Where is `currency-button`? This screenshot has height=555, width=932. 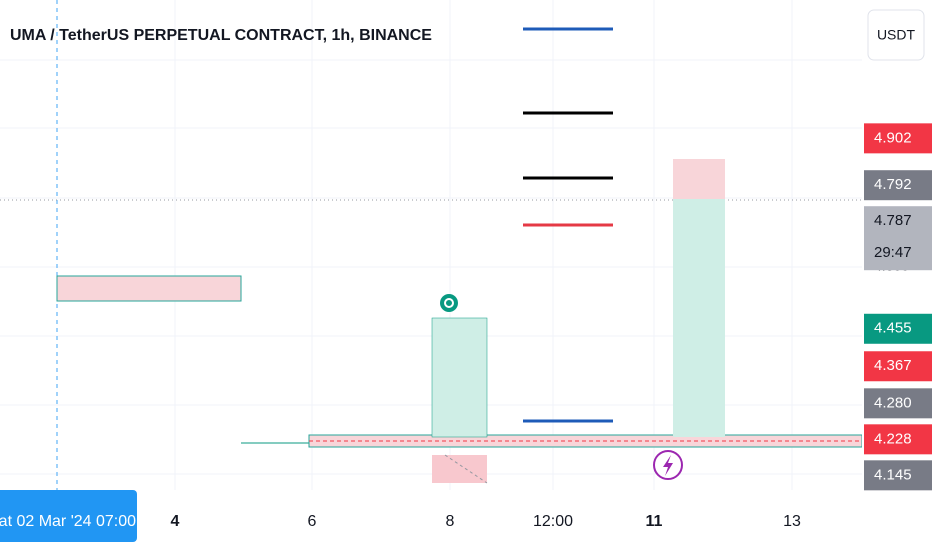
currency-button is located at coordinates (896, 35).